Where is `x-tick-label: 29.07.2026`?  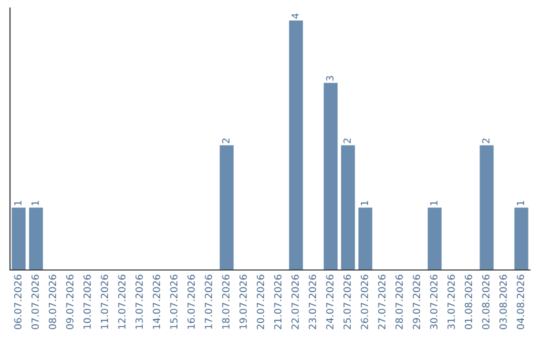
x-tick-label: 29.07.2026 is located at coordinates (416, 302).